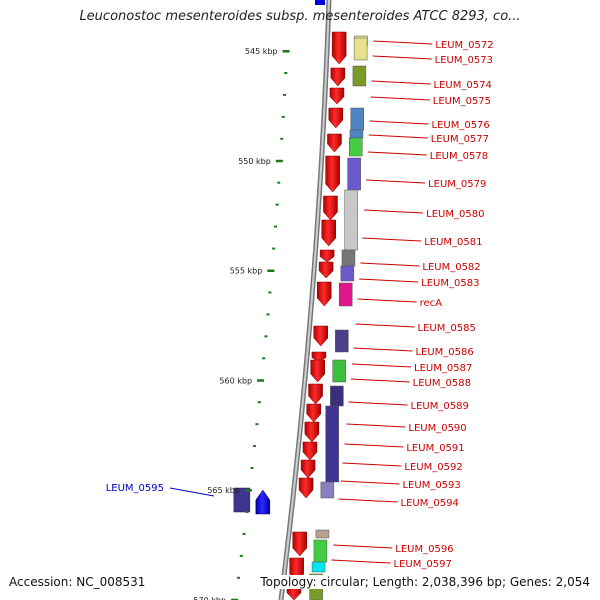  What do you see at coordinates (209, 598) in the screenshot?
I see `scale-tick-label: 570 kbp` at bounding box center [209, 598].